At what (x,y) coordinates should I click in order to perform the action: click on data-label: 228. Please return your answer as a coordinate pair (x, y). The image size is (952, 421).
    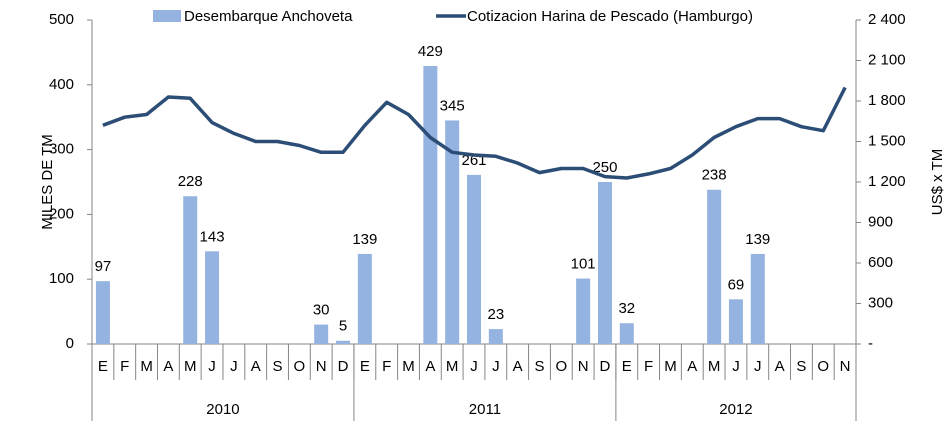
    Looking at the image, I should click on (190, 181).